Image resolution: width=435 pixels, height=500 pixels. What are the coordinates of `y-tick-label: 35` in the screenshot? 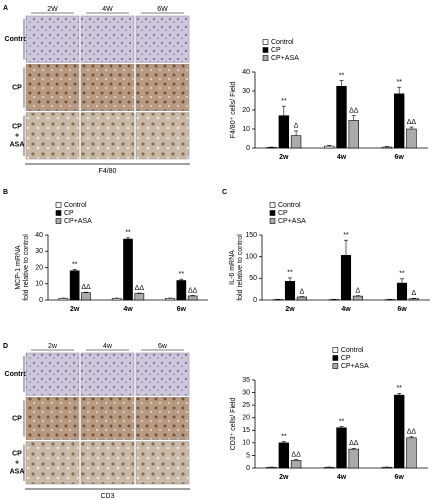 It's located at (246, 380).